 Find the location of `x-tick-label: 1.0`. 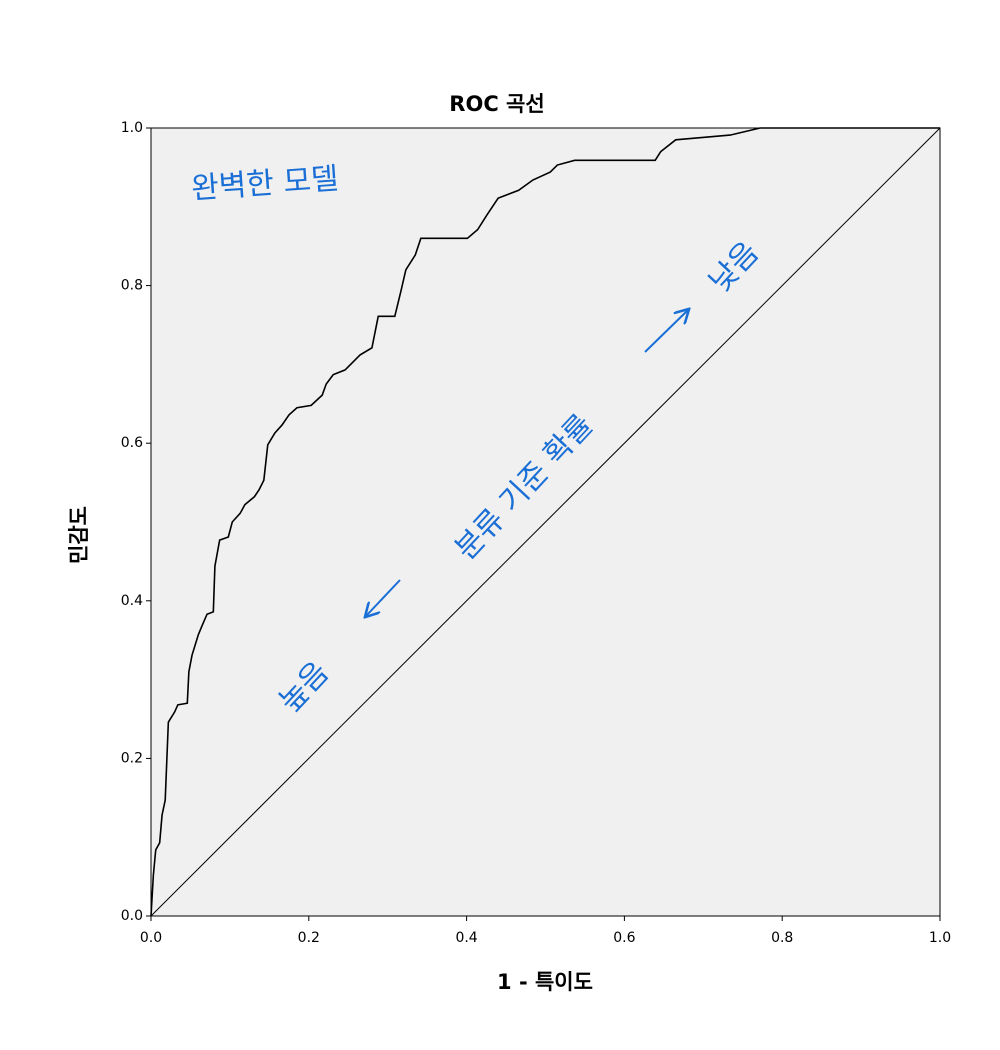

x-tick-label: 1.0 is located at coordinates (940, 938).